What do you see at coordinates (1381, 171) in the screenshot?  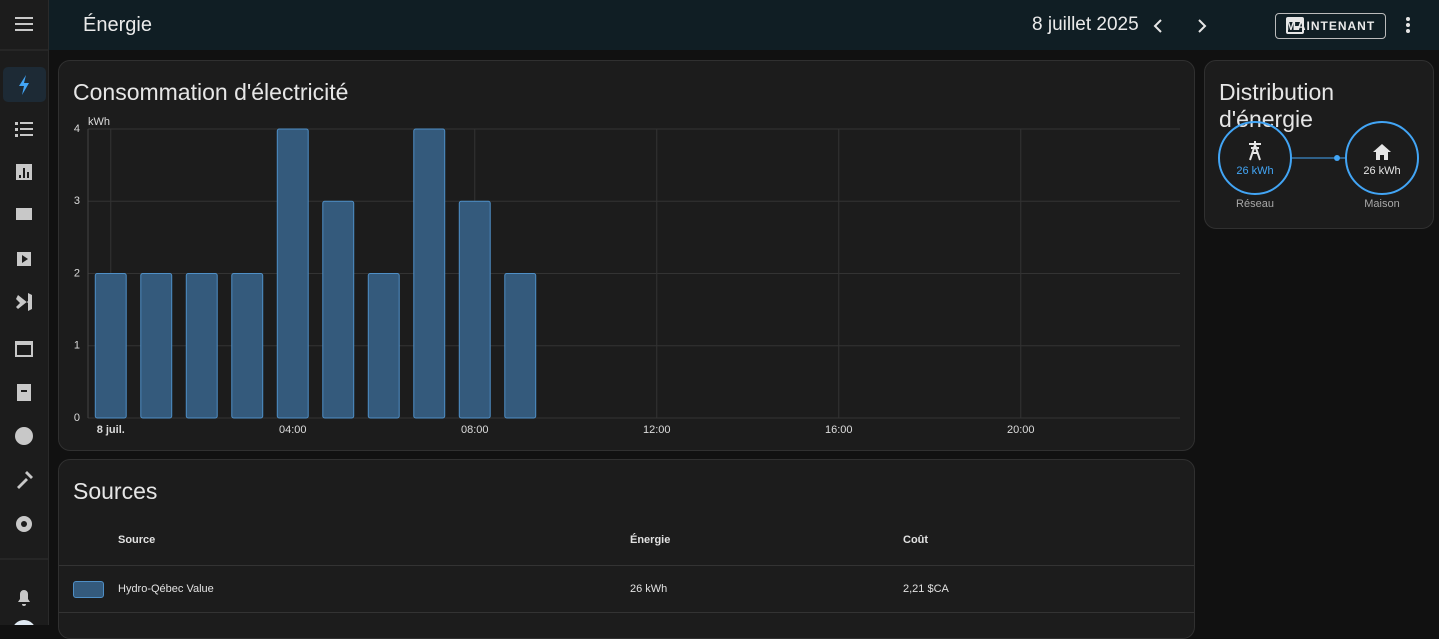 I see `home-value: 26 kWh` at bounding box center [1381, 171].